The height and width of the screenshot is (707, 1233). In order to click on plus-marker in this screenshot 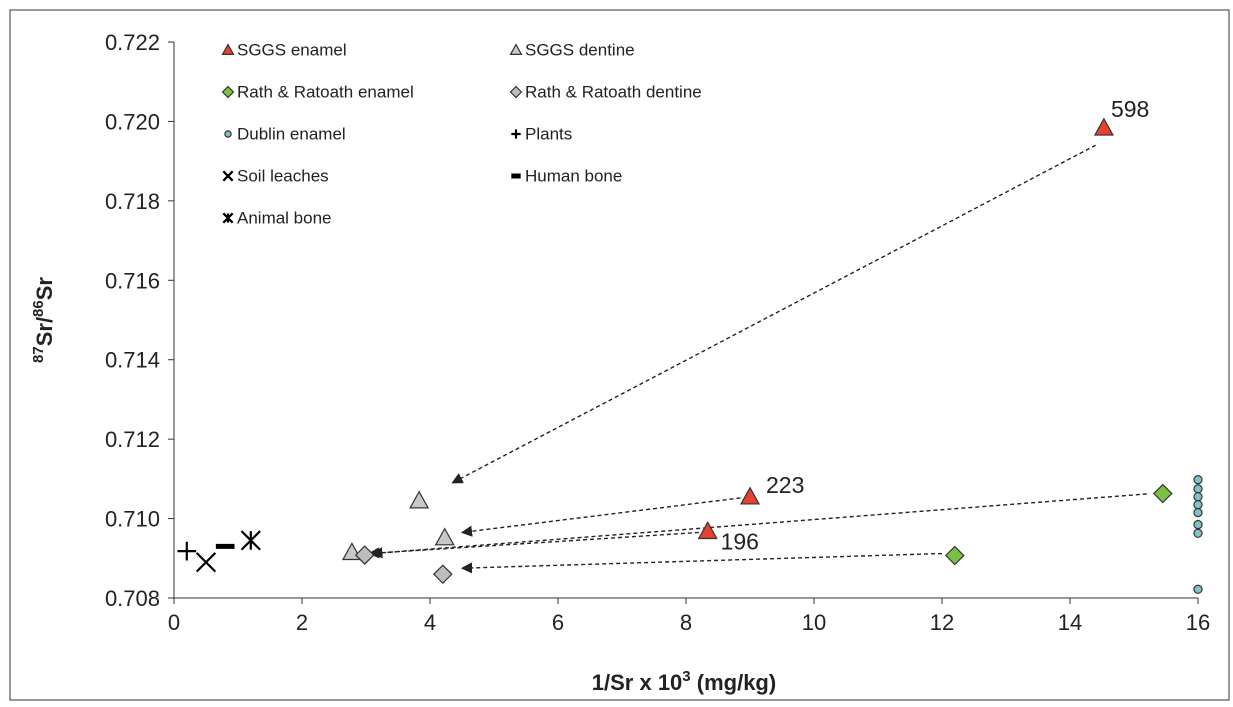, I will do `click(187, 551)`.